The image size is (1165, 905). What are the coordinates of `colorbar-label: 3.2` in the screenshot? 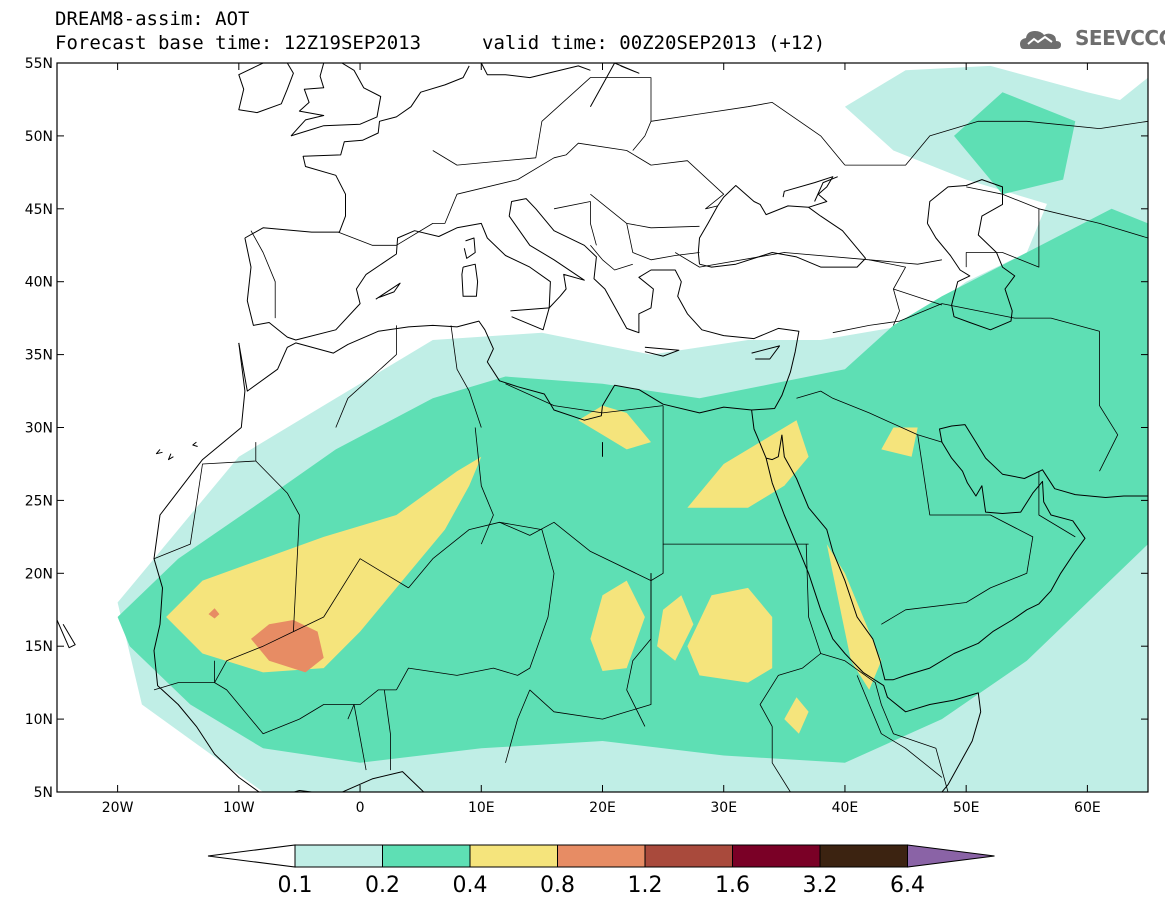 It's located at (820, 885).